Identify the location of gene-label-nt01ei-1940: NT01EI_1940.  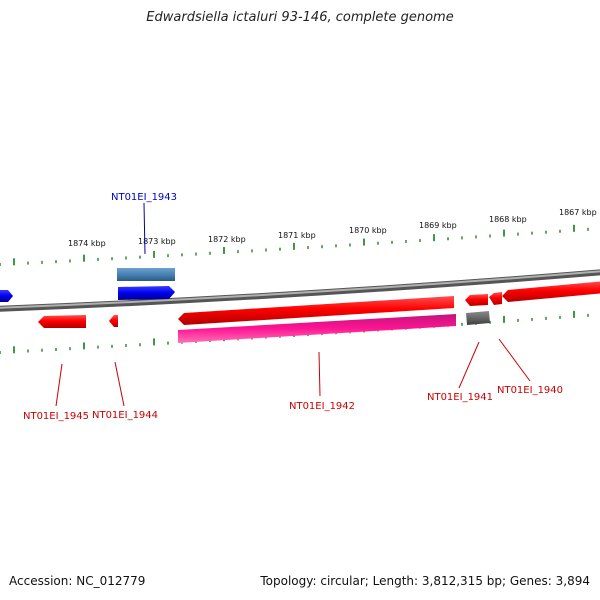
(530, 390).